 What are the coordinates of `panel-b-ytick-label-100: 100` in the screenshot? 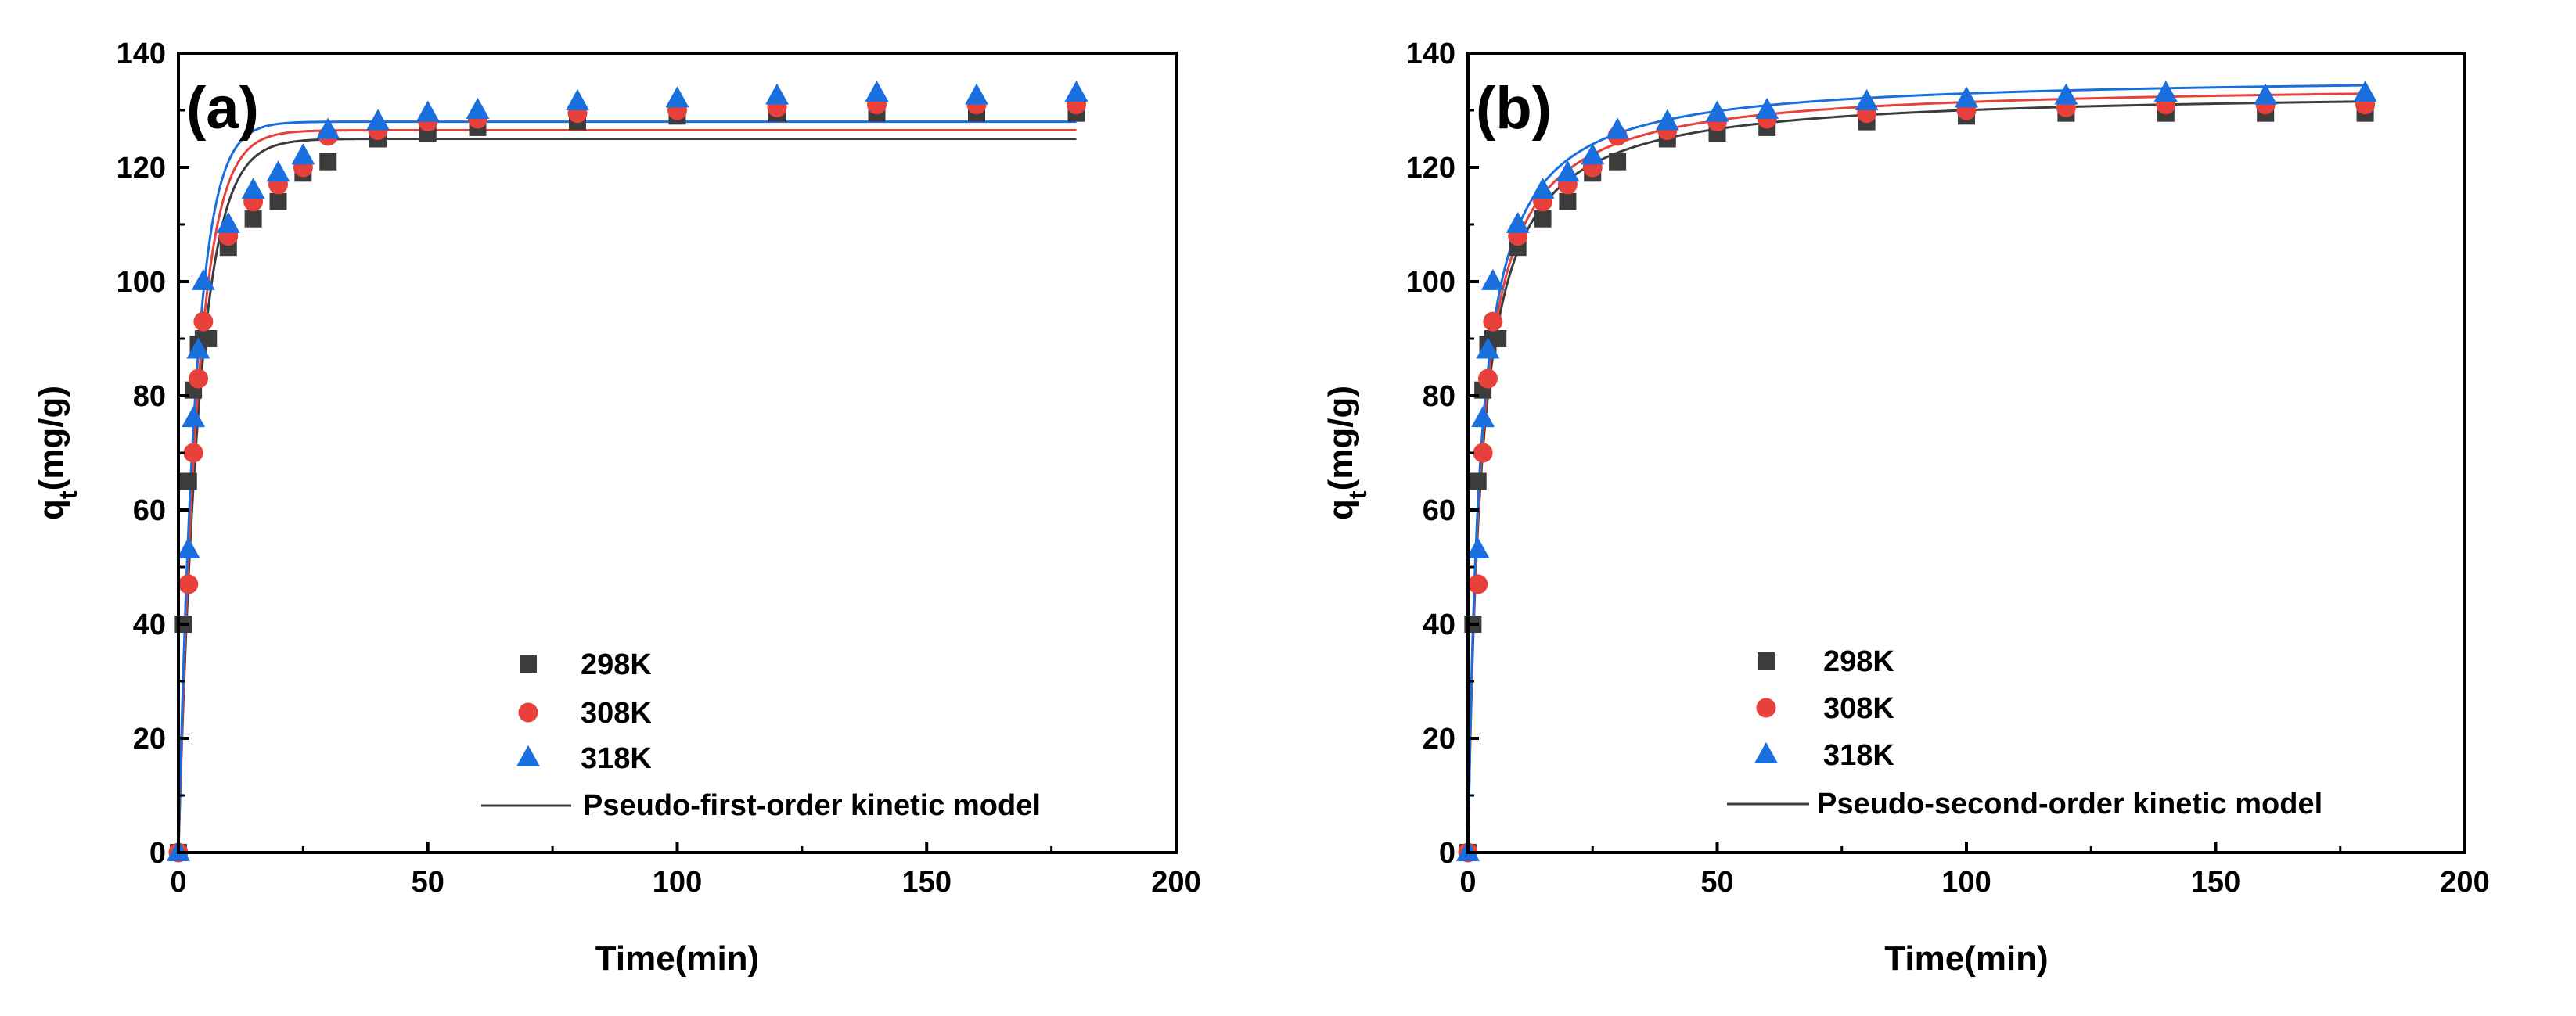 It's located at (1430, 282).